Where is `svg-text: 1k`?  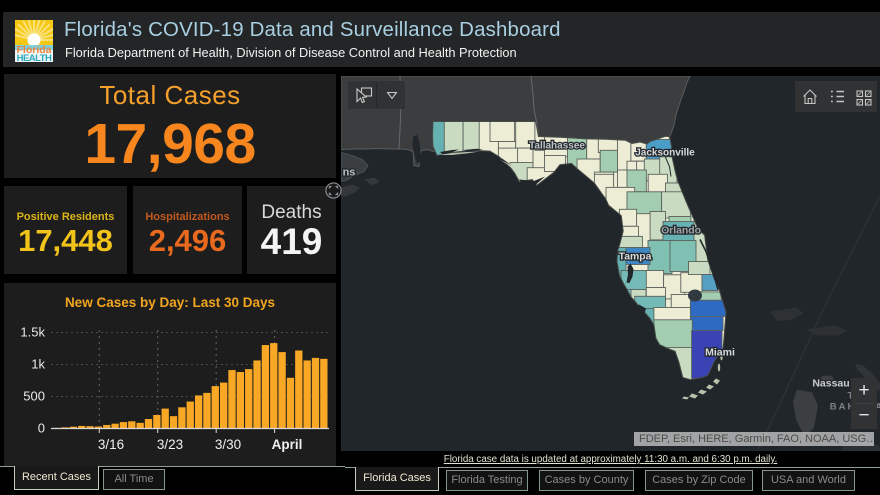
svg-text: 1k is located at coordinates (38, 364).